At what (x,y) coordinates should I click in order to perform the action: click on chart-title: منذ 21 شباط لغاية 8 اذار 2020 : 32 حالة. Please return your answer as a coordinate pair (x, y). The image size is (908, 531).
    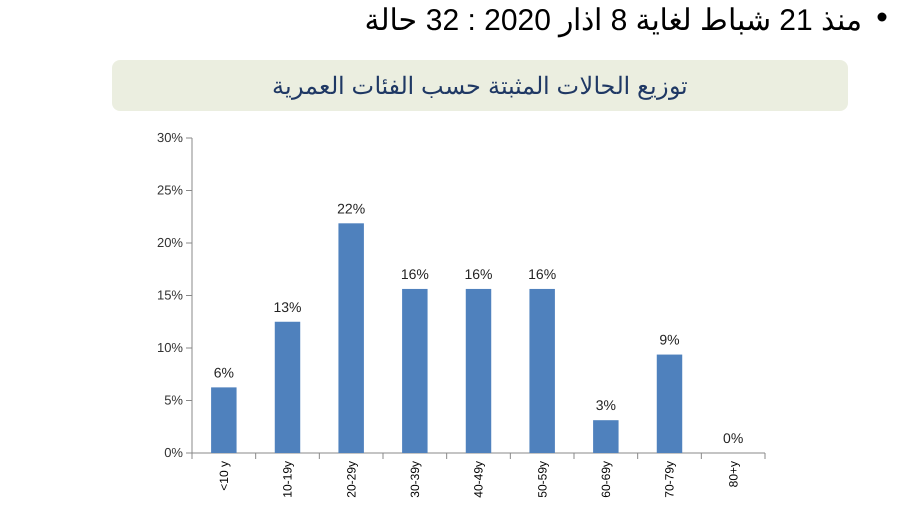
    Looking at the image, I should click on (613, 21).